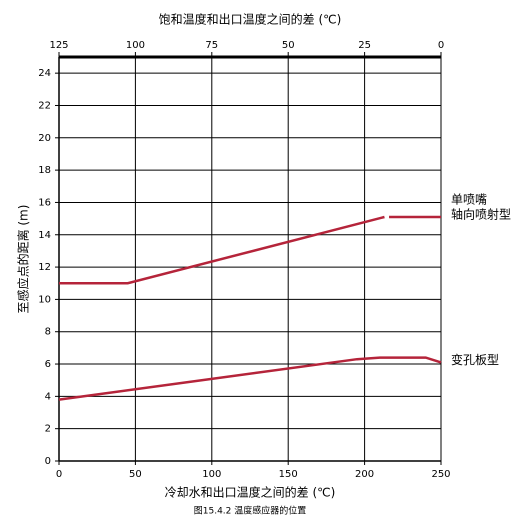  What do you see at coordinates (469, 199) in the screenshot?
I see `series-label: 单喷嘴` at bounding box center [469, 199].